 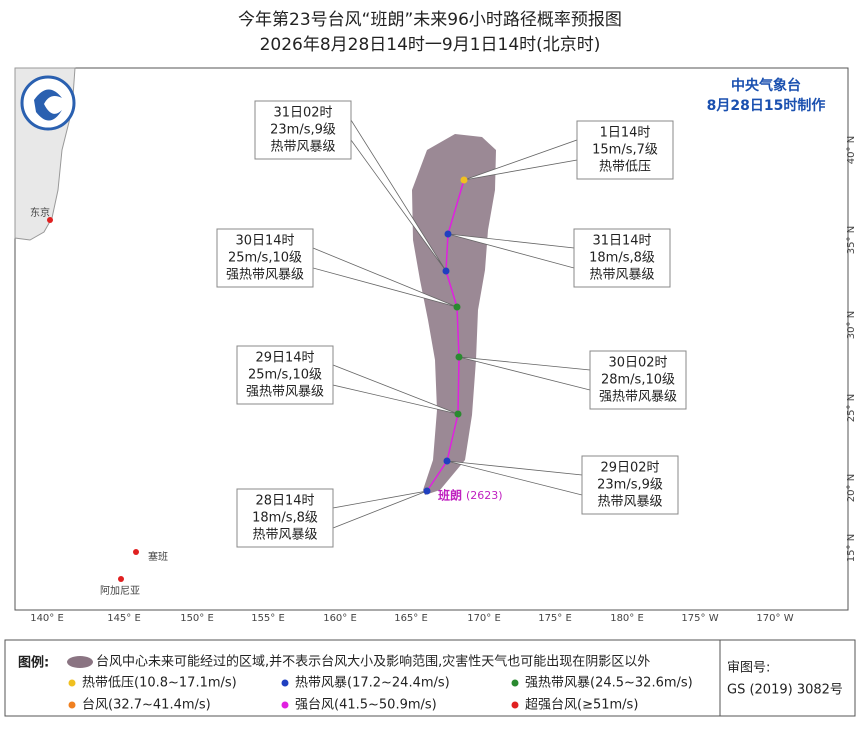 I want to click on y-tick-label: 35° N, so click(x=851, y=240).